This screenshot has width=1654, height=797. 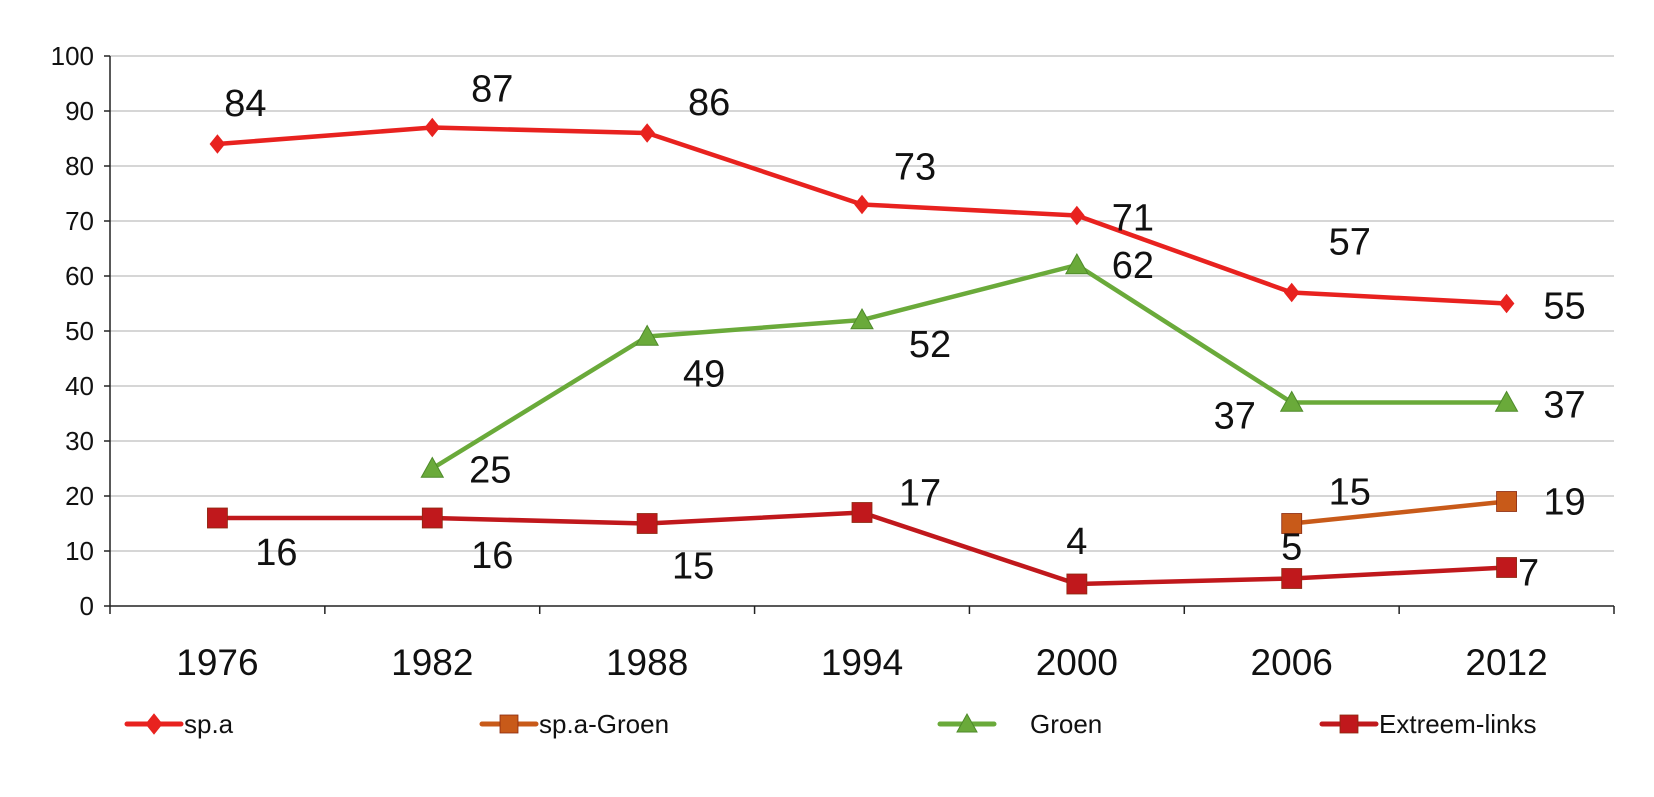 I want to click on legend-item: sp.a, so click(x=179, y=724).